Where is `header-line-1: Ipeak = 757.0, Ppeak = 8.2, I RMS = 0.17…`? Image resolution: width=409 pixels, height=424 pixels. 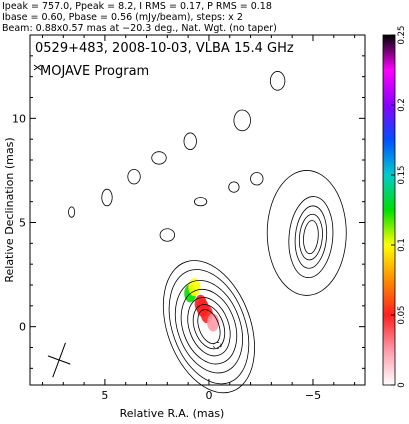 header-line-1: Ipeak = 757.0, Ppeak = 8.2, I RMS = 0.17… is located at coordinates (137, 6).